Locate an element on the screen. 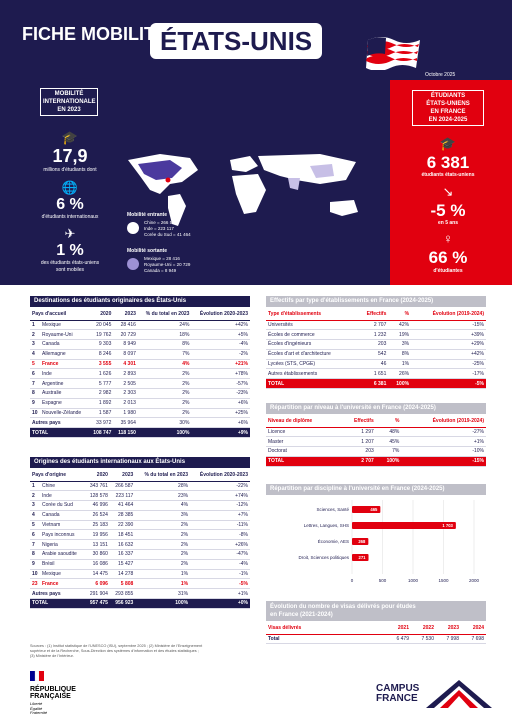  value-cell: 33 972 is located at coordinates (101, 423).